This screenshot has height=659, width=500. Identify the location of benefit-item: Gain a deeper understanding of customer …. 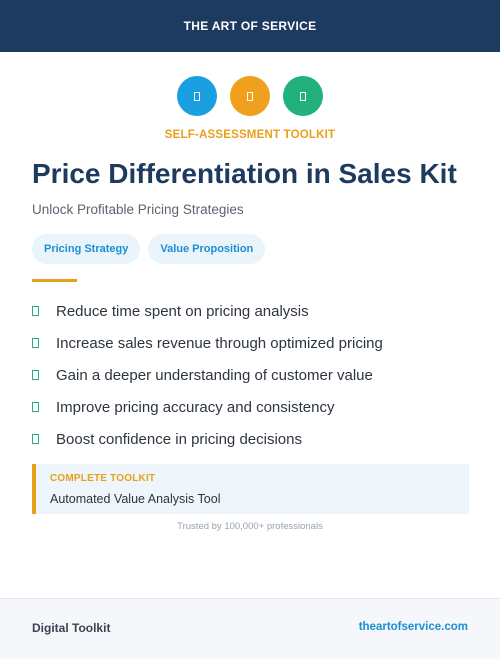
(252, 375).